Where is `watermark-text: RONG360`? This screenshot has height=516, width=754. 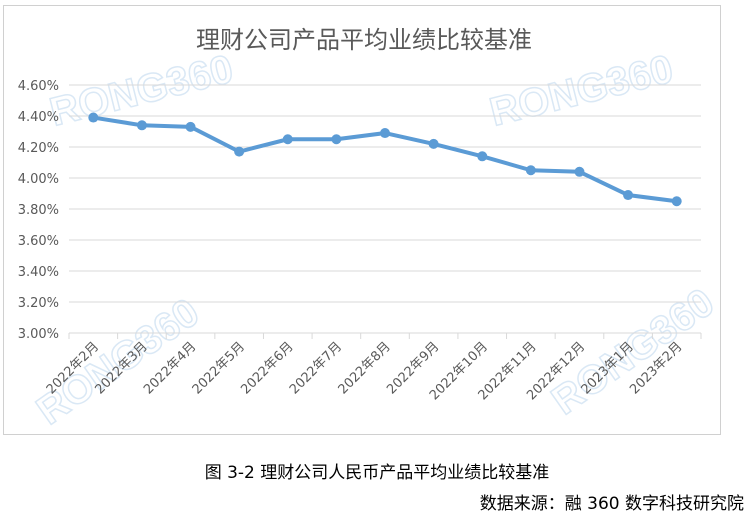
watermark-text: RONG360 is located at coordinates (582, 91).